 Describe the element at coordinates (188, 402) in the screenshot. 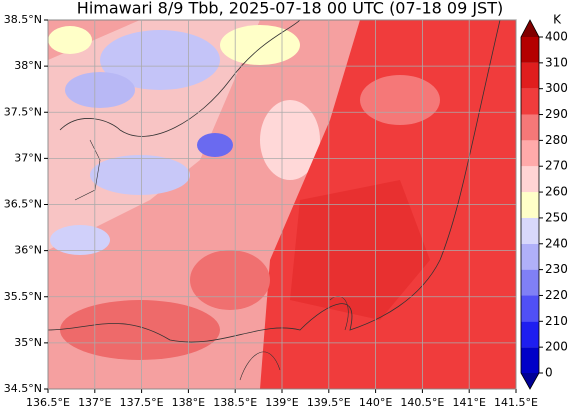

I see `x-tick-label: 138°E` at that location.